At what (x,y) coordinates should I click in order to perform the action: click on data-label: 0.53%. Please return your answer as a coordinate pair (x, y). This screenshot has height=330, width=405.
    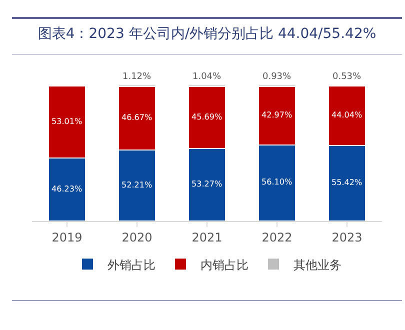
    Looking at the image, I should click on (347, 77).